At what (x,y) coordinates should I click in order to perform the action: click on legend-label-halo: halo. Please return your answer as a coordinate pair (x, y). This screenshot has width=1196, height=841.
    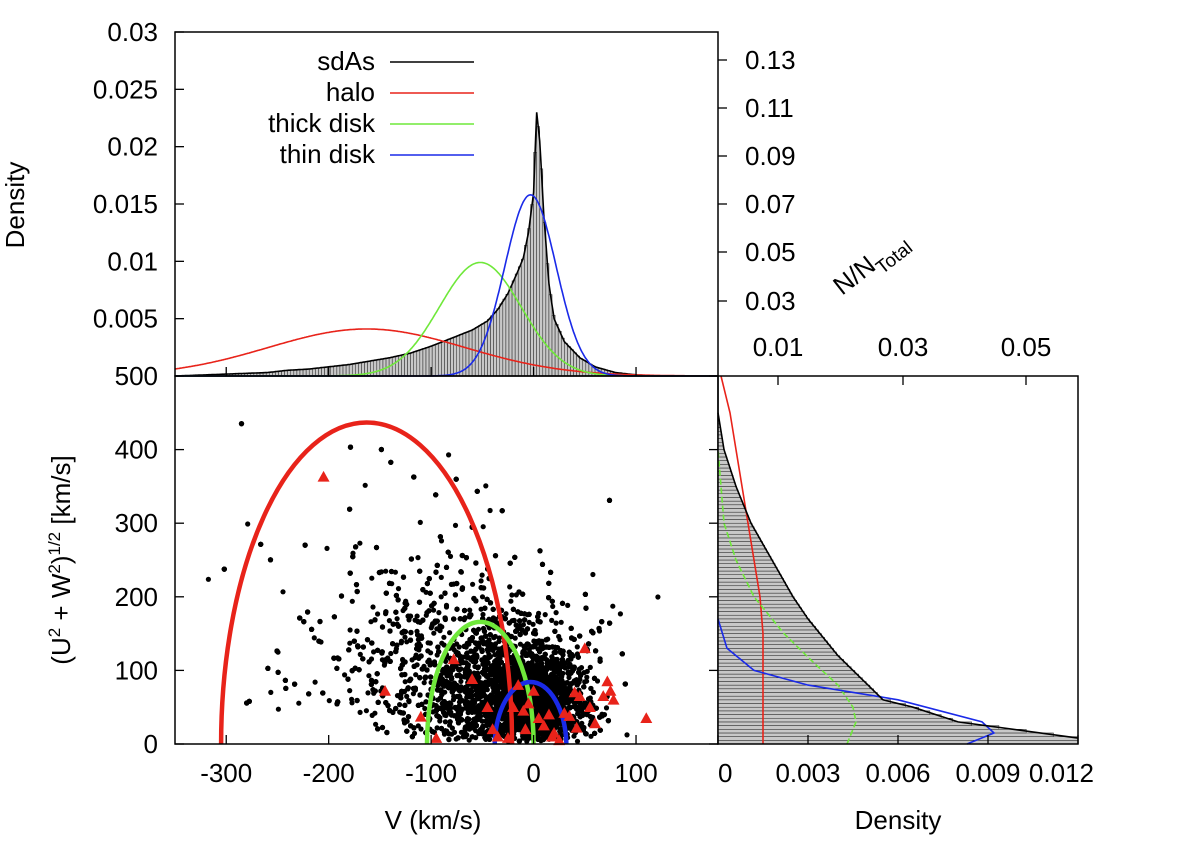
    Looking at the image, I should click on (350, 92).